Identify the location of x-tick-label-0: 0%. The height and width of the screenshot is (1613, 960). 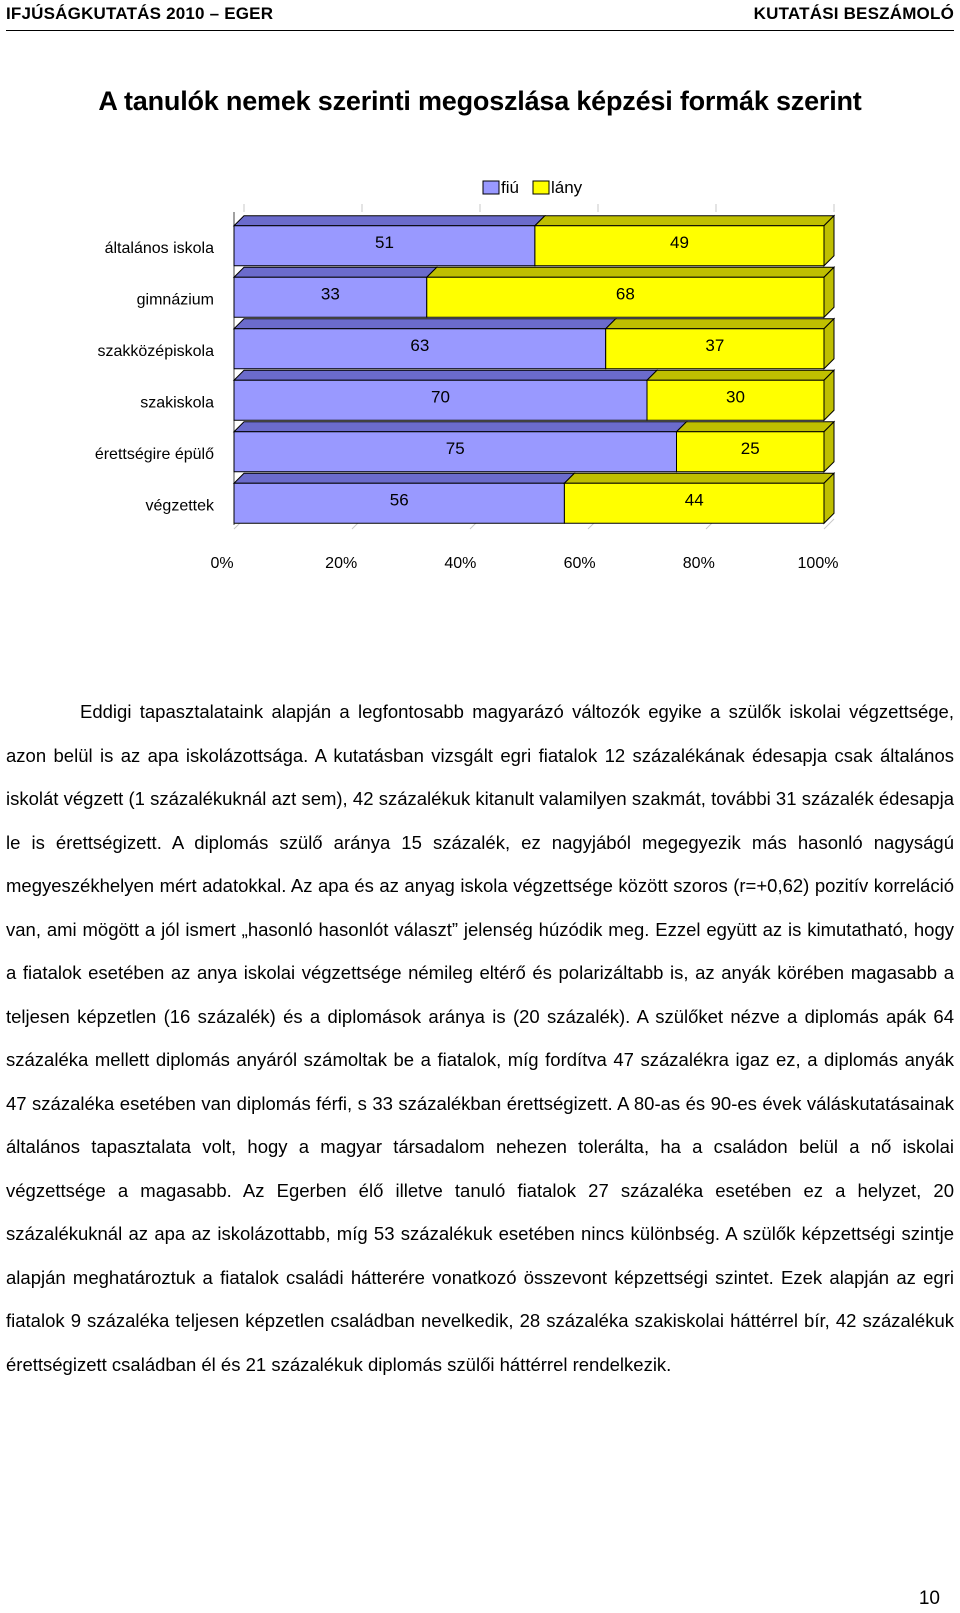
(221, 563).